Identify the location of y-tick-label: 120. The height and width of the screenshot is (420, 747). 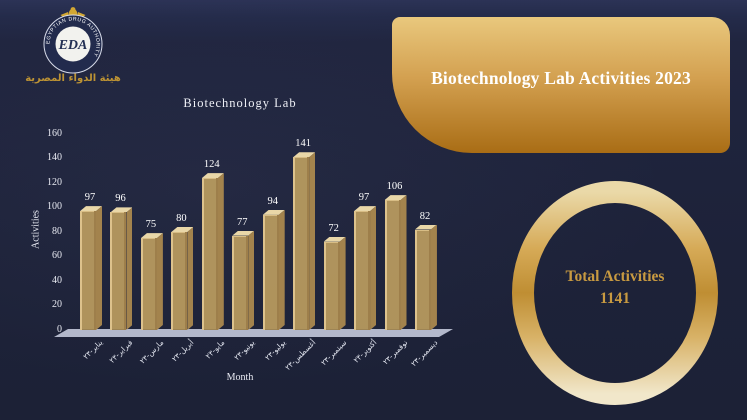
(54, 182).